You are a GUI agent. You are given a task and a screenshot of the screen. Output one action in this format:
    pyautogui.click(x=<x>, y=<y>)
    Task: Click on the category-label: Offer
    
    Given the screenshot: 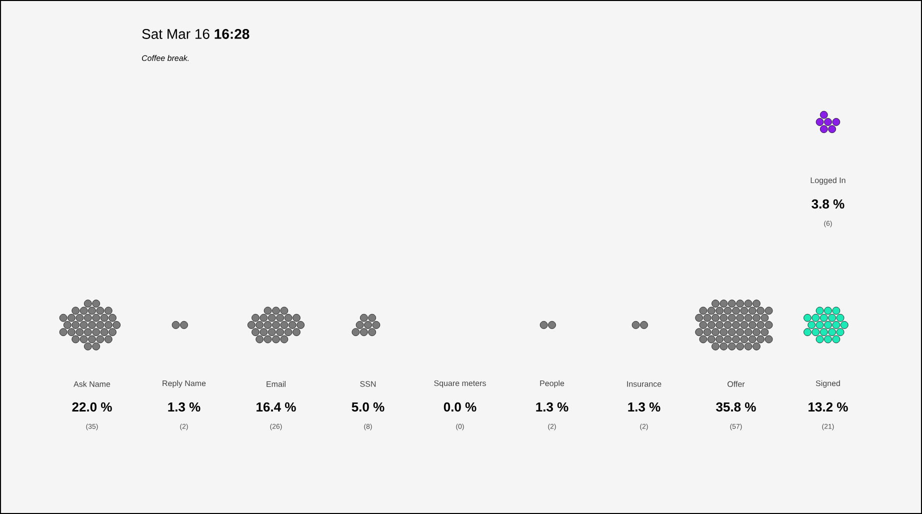 What is the action you would take?
    pyautogui.click(x=736, y=384)
    